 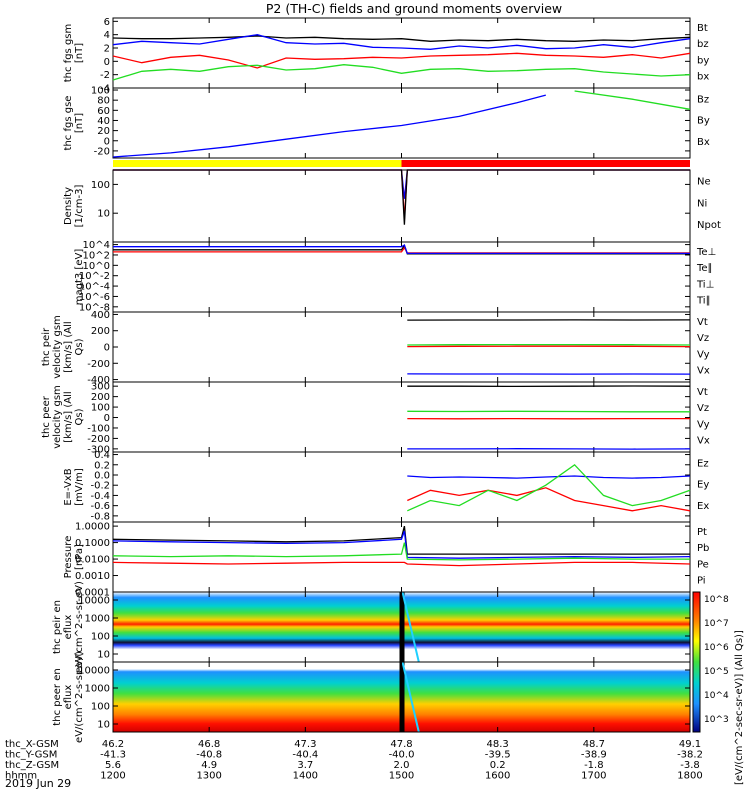 I want to click on y-ticks: 10^410^210^010^-210^-410^-610^-8, so click(x=384, y=276).